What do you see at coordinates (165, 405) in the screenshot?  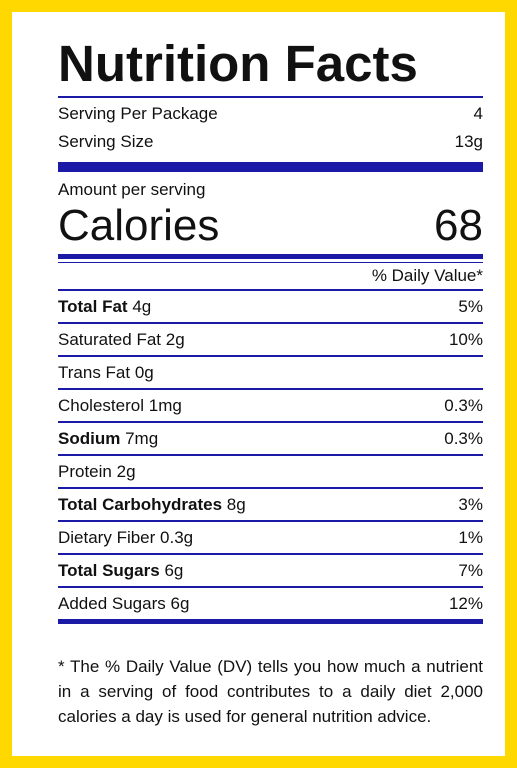 I see `nutrient-amount: 1mg` at bounding box center [165, 405].